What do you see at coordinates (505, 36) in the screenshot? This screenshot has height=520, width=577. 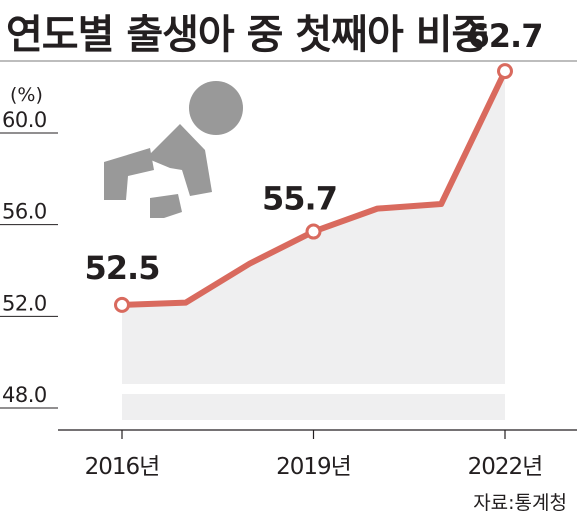 I see `data-label: 62.7` at bounding box center [505, 36].